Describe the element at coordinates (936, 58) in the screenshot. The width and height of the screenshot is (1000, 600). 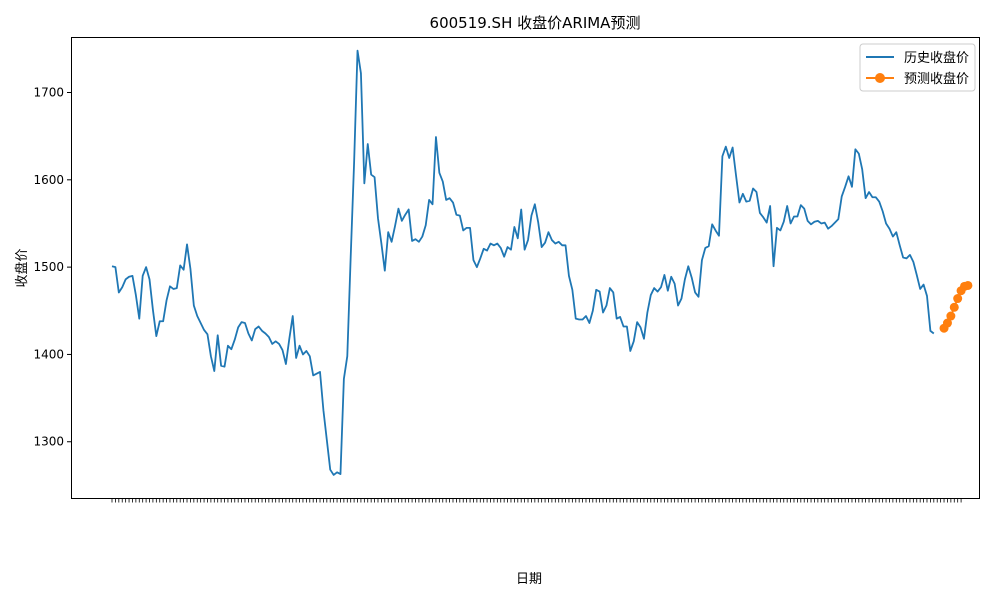
I see `legend-label-history: 历史收盘价` at that location.